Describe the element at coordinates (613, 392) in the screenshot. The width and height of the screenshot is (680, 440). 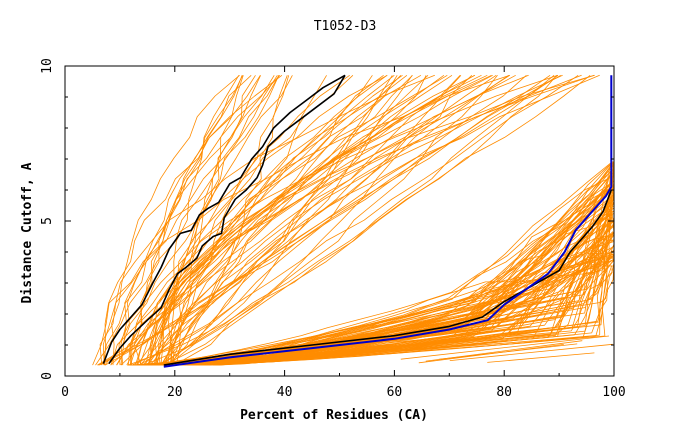
I see `x-tick-label: 100` at that location.